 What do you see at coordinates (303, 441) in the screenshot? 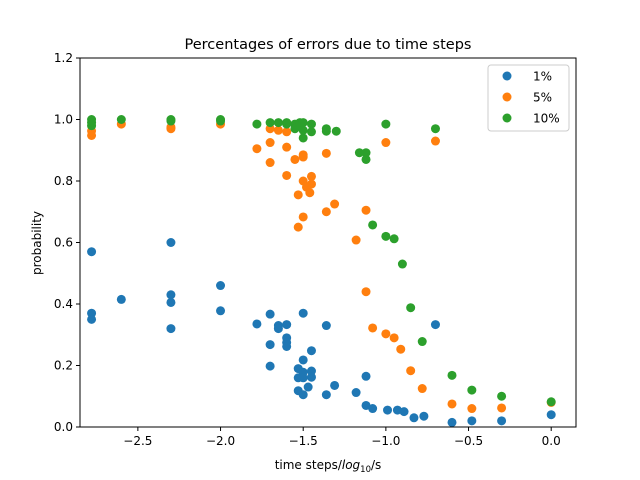
I see `x-tick-label: −1.5` at bounding box center [303, 441].